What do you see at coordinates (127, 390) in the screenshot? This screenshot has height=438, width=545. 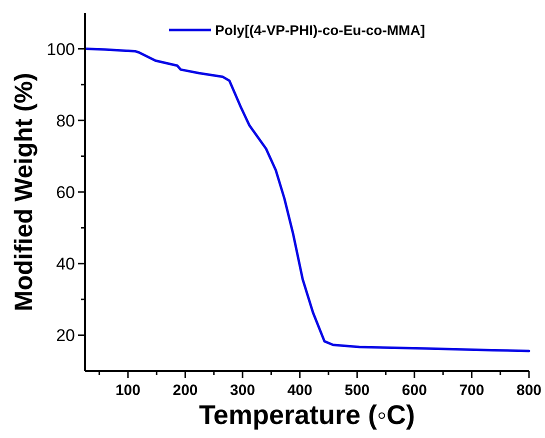 I see `x-tick-label: 100` at bounding box center [127, 390].